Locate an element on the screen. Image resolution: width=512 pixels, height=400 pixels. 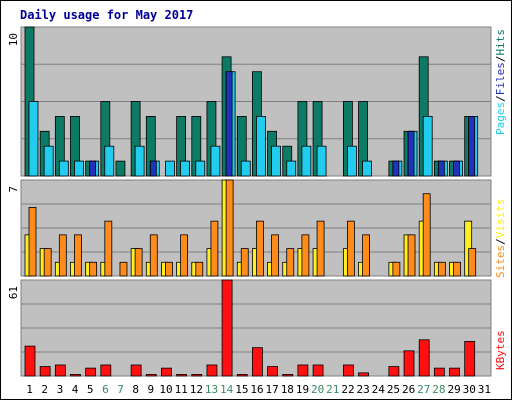
legend-hits: Hits is located at coordinates (500, 42).